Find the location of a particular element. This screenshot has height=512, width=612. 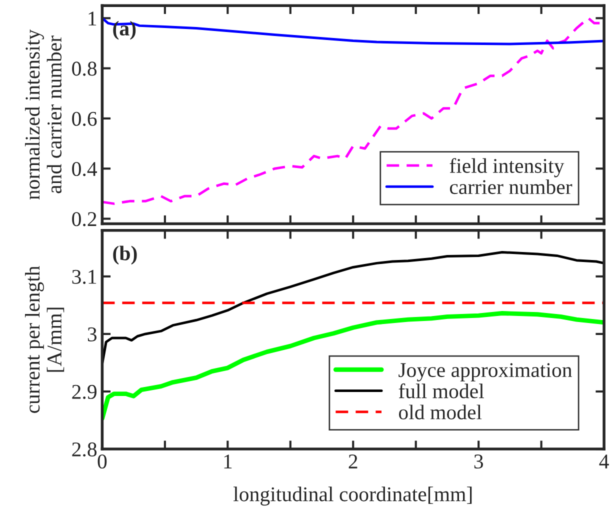

y-tick-label: 0.4 is located at coordinates (85, 169).